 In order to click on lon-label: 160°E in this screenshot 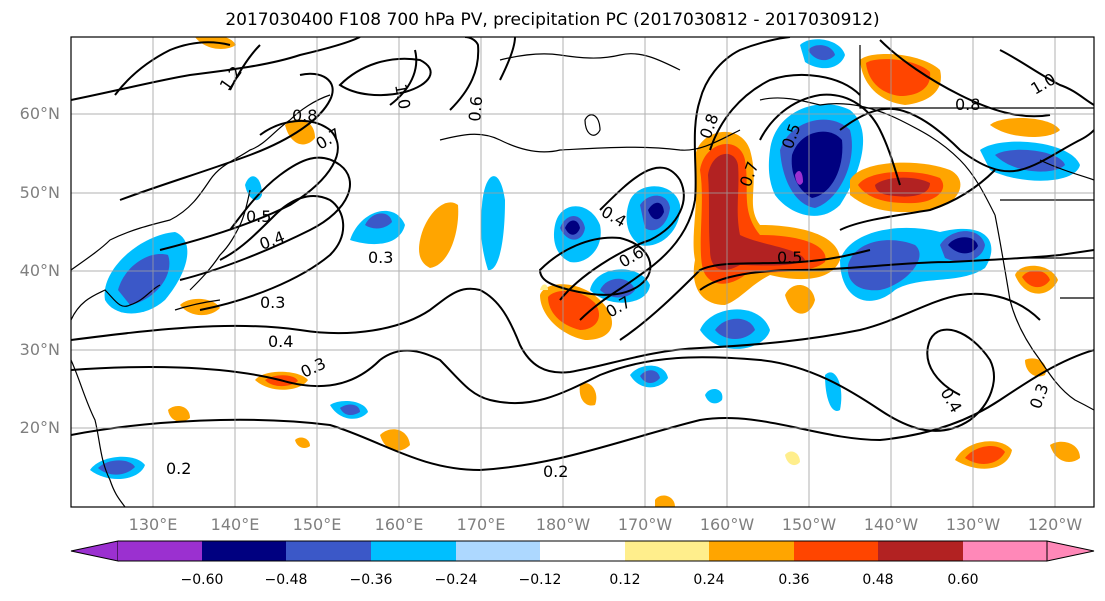, I will do `click(399, 524)`.